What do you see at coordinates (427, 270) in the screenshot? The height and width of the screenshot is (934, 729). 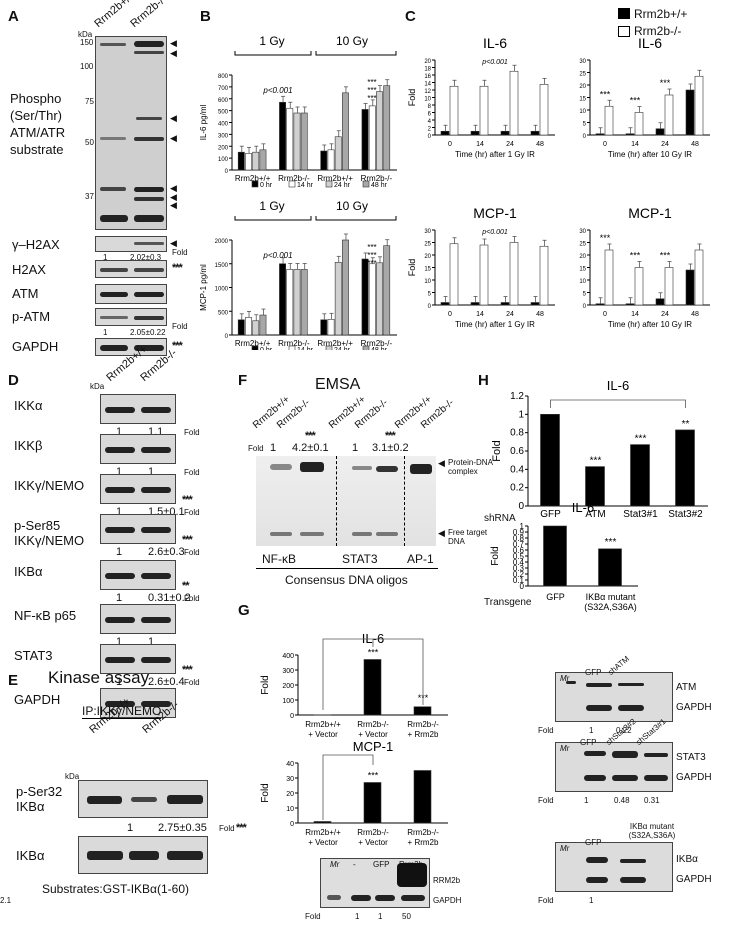 I see `y-tick-label: 15` at bounding box center [427, 270].